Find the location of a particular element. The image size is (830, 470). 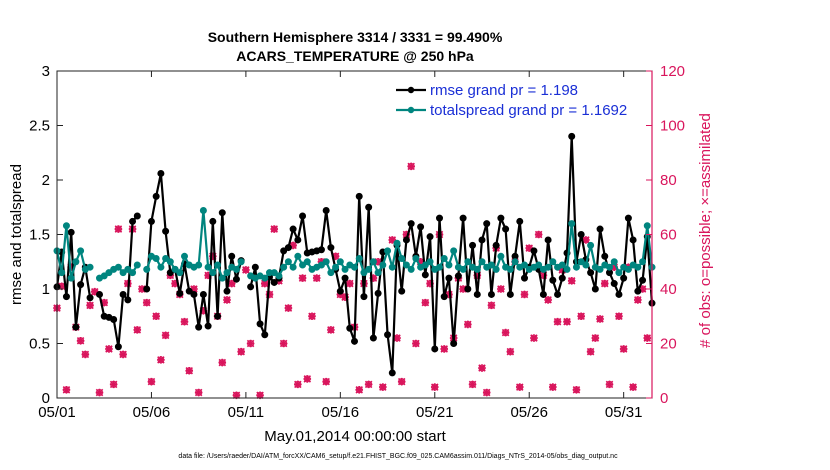

x-tick-label: 05/06 is located at coordinates (152, 412).